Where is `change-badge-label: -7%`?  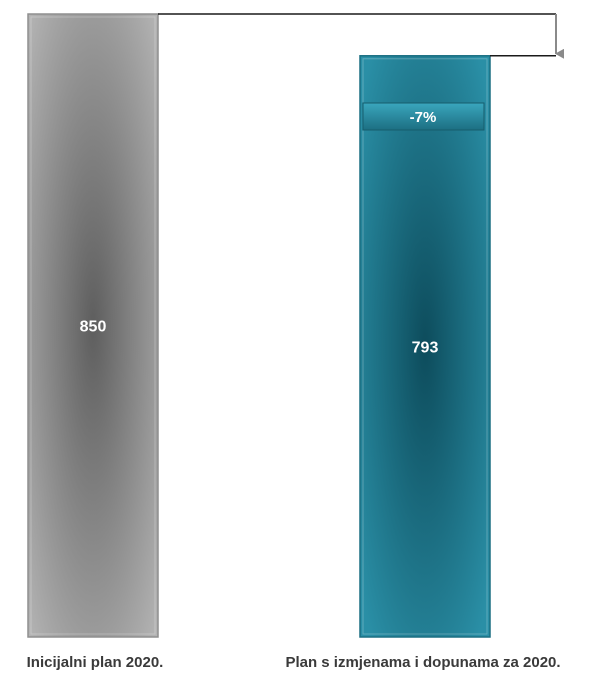 change-badge-label: -7% is located at coordinates (423, 117).